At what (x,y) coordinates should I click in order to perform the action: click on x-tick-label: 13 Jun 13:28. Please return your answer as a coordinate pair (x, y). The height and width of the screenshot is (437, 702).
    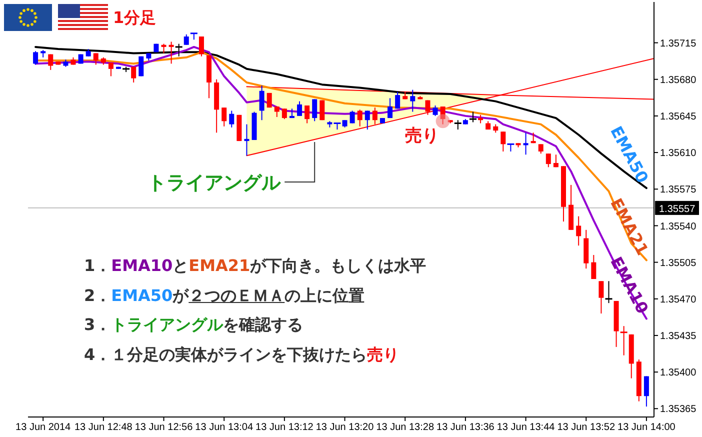
    Looking at the image, I should click on (405, 428).